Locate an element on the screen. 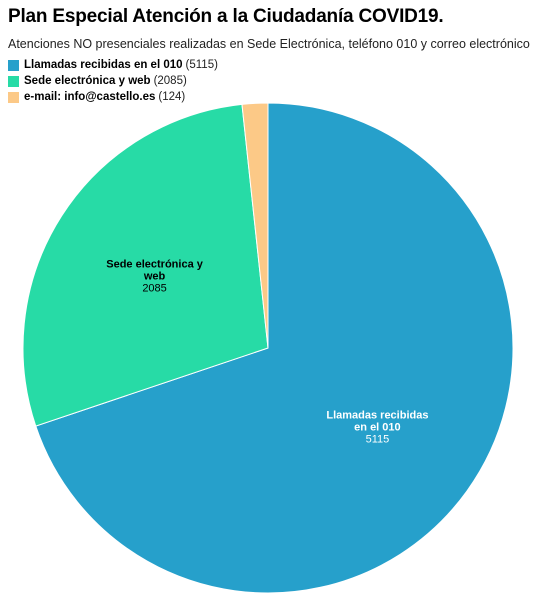 The image size is (540, 598). slice-label-line: en el 010 is located at coordinates (377, 428).